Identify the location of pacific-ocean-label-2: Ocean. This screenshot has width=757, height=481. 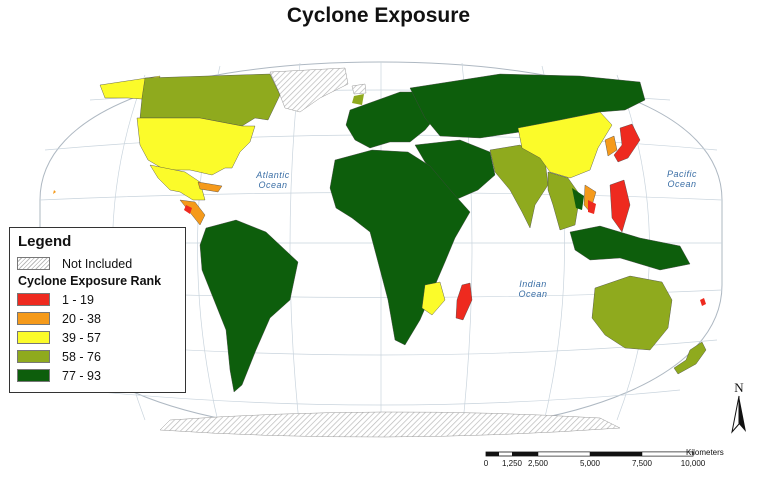
(681, 184).